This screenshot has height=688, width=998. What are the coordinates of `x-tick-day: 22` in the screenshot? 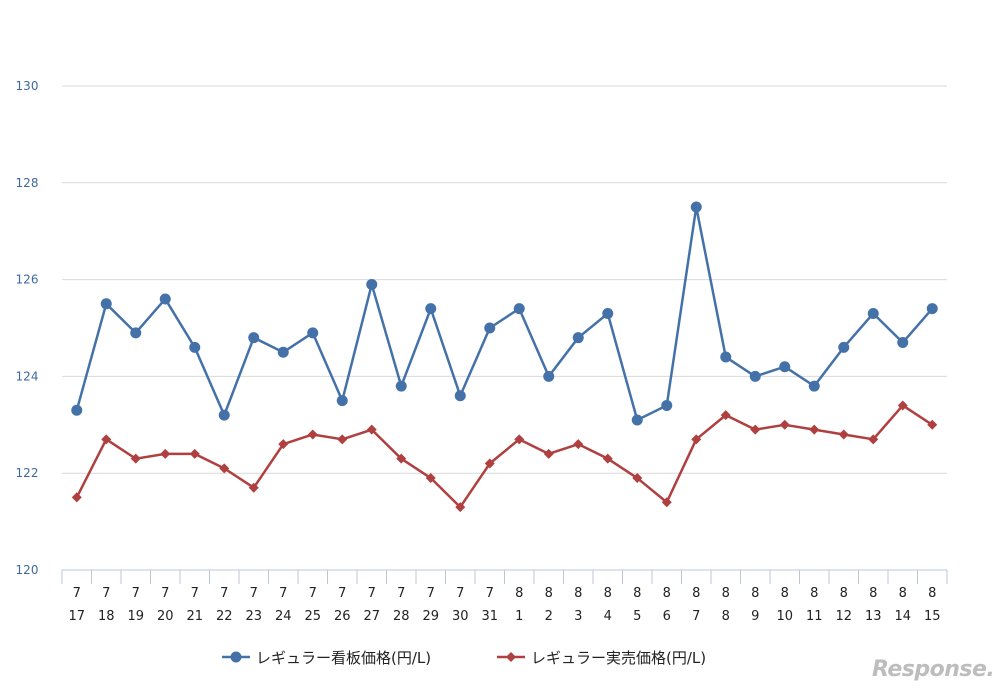 It's located at (224, 616).